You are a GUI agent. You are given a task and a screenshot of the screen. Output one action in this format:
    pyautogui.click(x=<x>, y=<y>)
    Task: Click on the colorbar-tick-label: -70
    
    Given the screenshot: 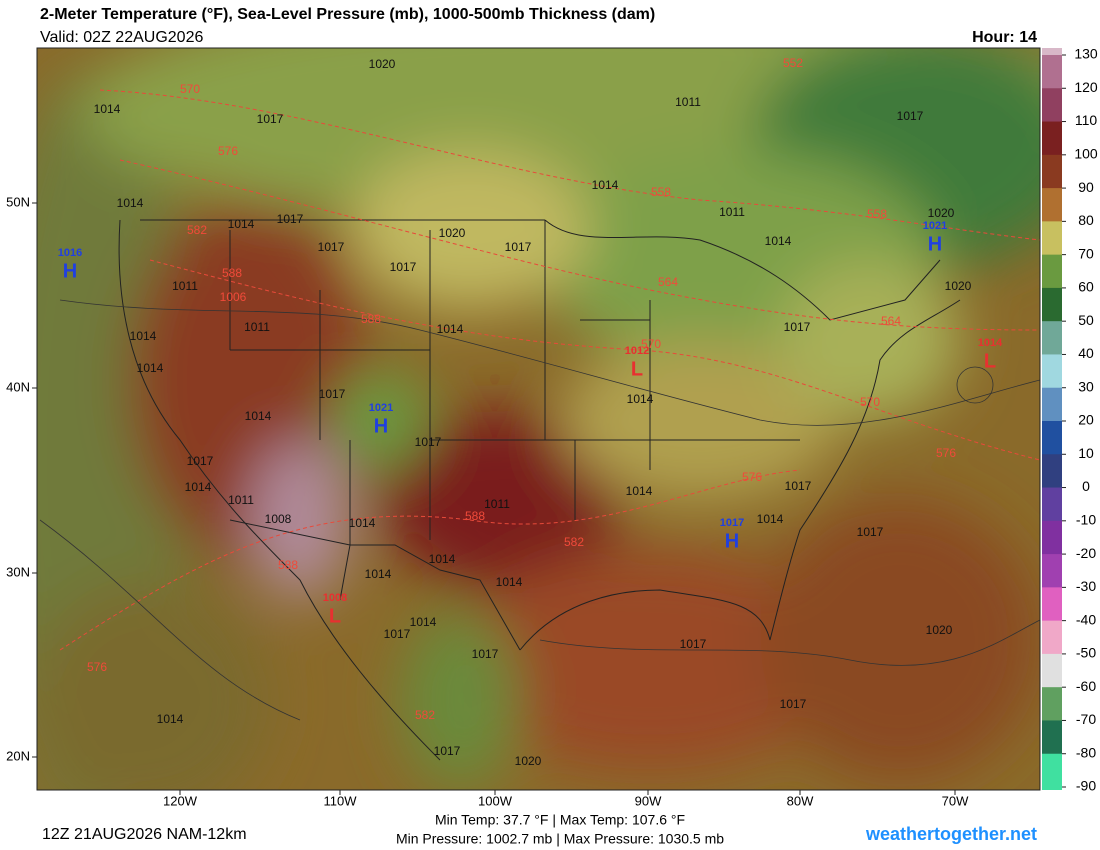 What is the action you would take?
    pyautogui.click(x=1086, y=719)
    